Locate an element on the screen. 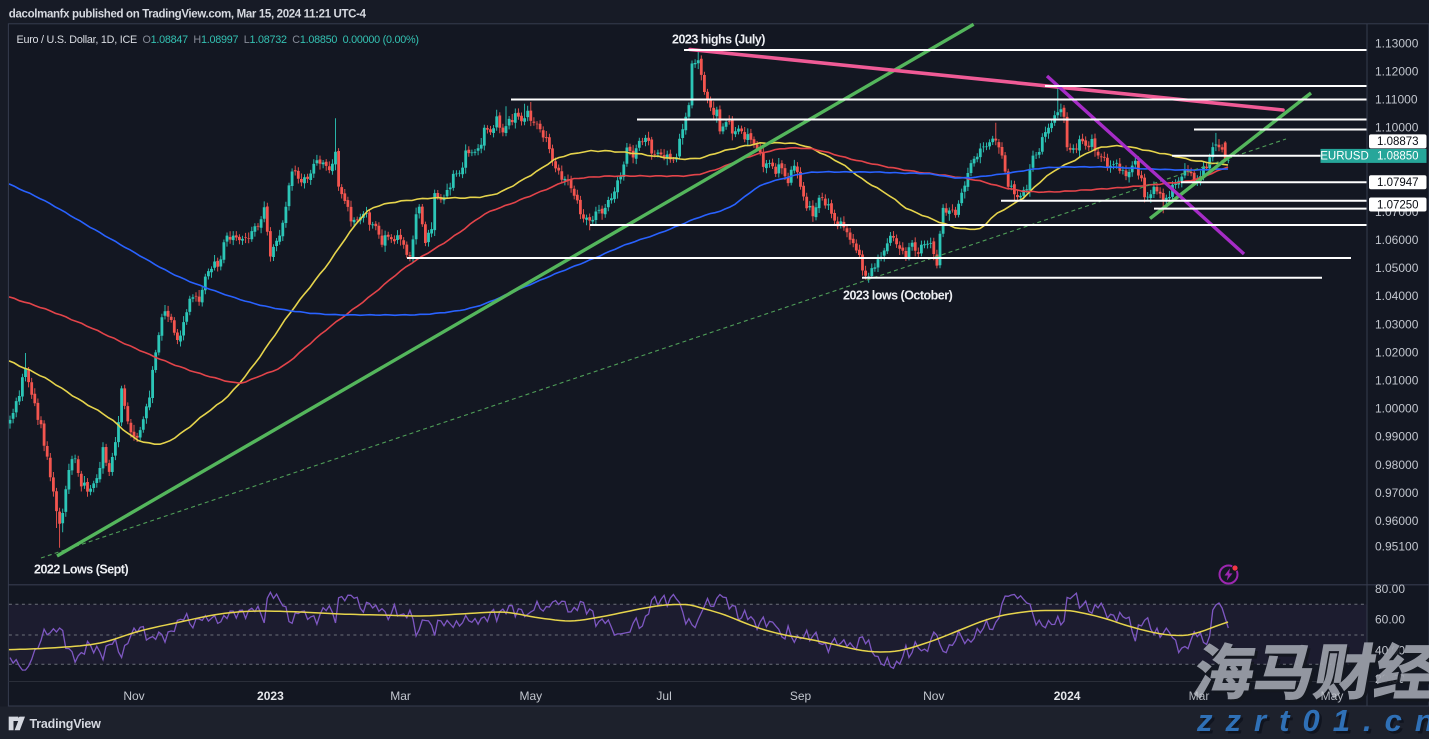 This screenshot has width=1429, height=739. svg-text: Jul is located at coordinates (663, 696).